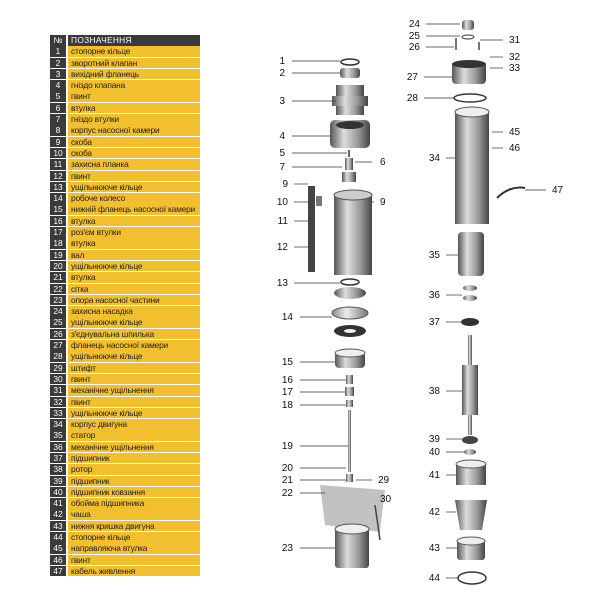  I want to click on legend-row: 8 корпус насосної камери, so click(125, 130).